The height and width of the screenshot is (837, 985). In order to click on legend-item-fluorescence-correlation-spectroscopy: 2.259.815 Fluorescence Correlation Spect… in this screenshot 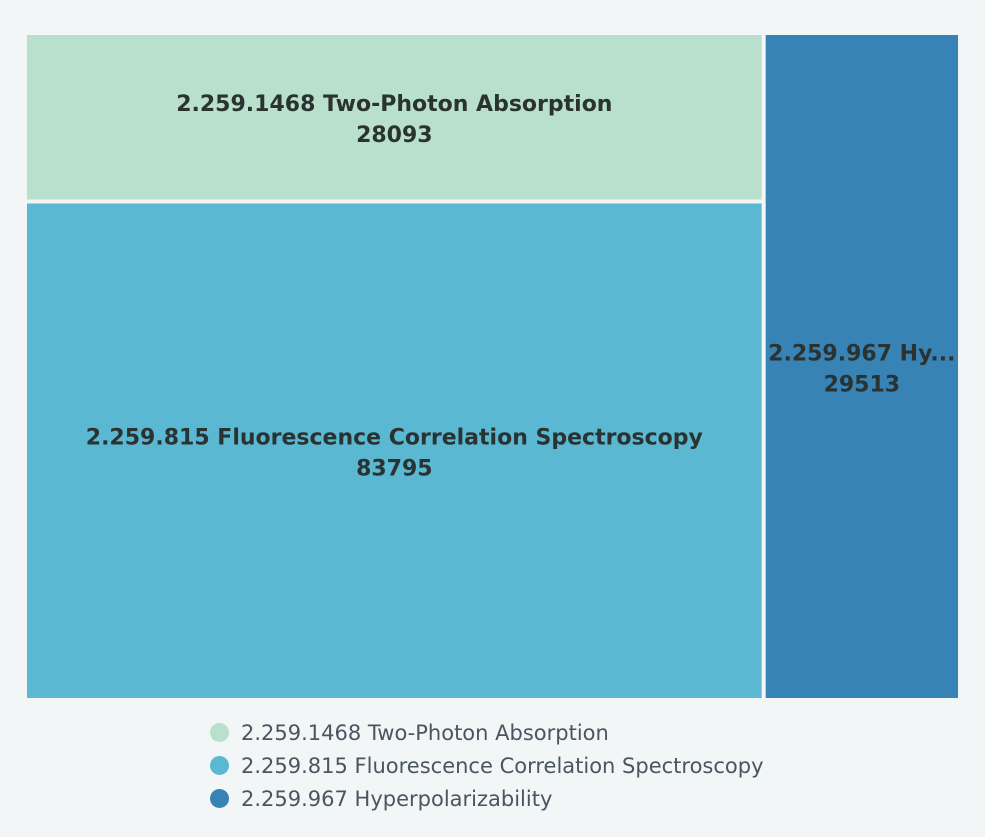, I will do `click(560, 765)`.